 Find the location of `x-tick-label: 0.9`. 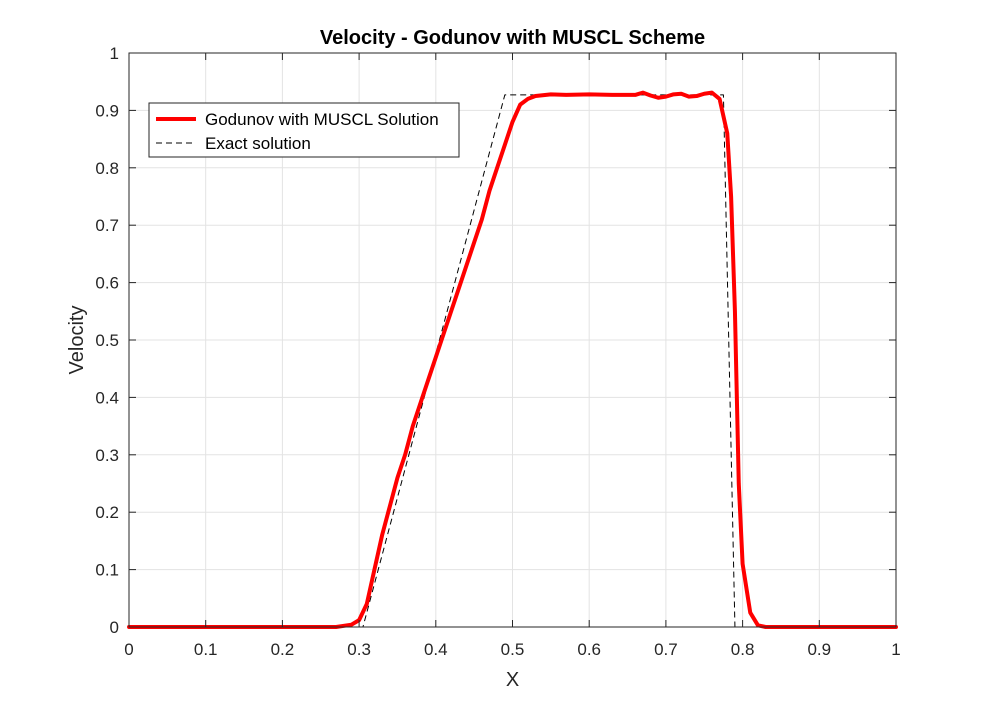

x-tick-label: 0.9 is located at coordinates (819, 649).